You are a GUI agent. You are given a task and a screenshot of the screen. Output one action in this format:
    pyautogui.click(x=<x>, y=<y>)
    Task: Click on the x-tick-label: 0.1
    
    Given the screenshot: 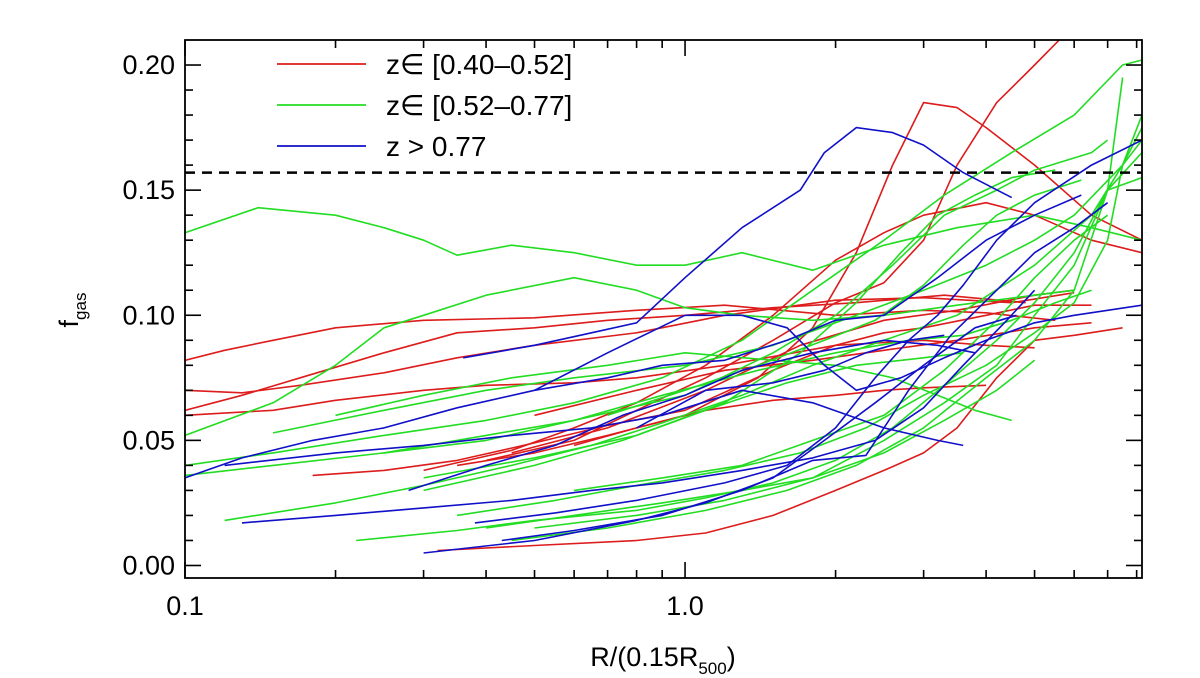 What is the action you would take?
    pyautogui.click(x=185, y=606)
    